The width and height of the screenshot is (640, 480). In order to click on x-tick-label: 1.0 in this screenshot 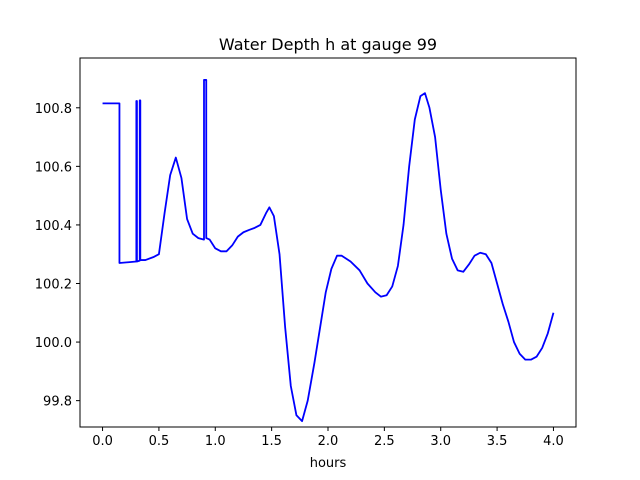, I will do `click(215, 441)`.